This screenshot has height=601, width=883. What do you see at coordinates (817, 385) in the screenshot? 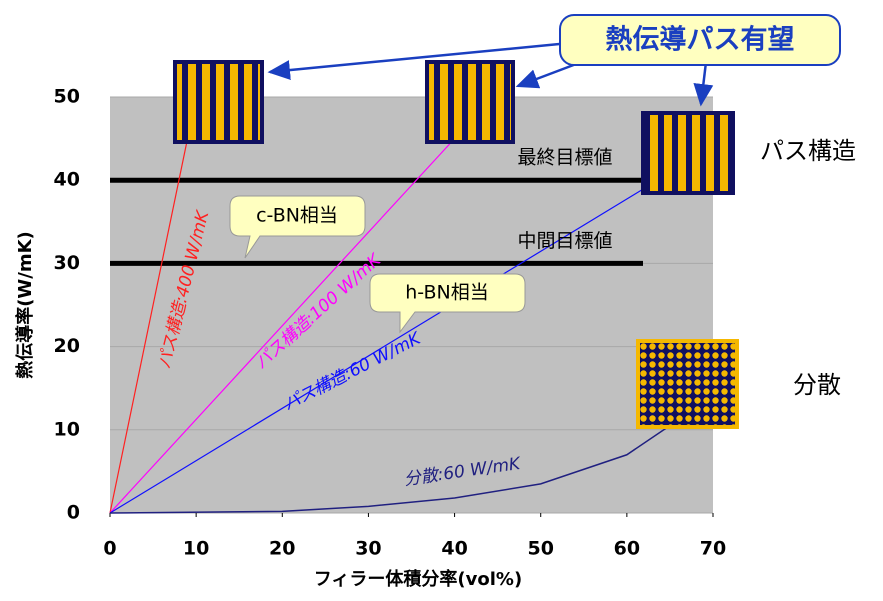
I see `side-label: 分散` at bounding box center [817, 385].